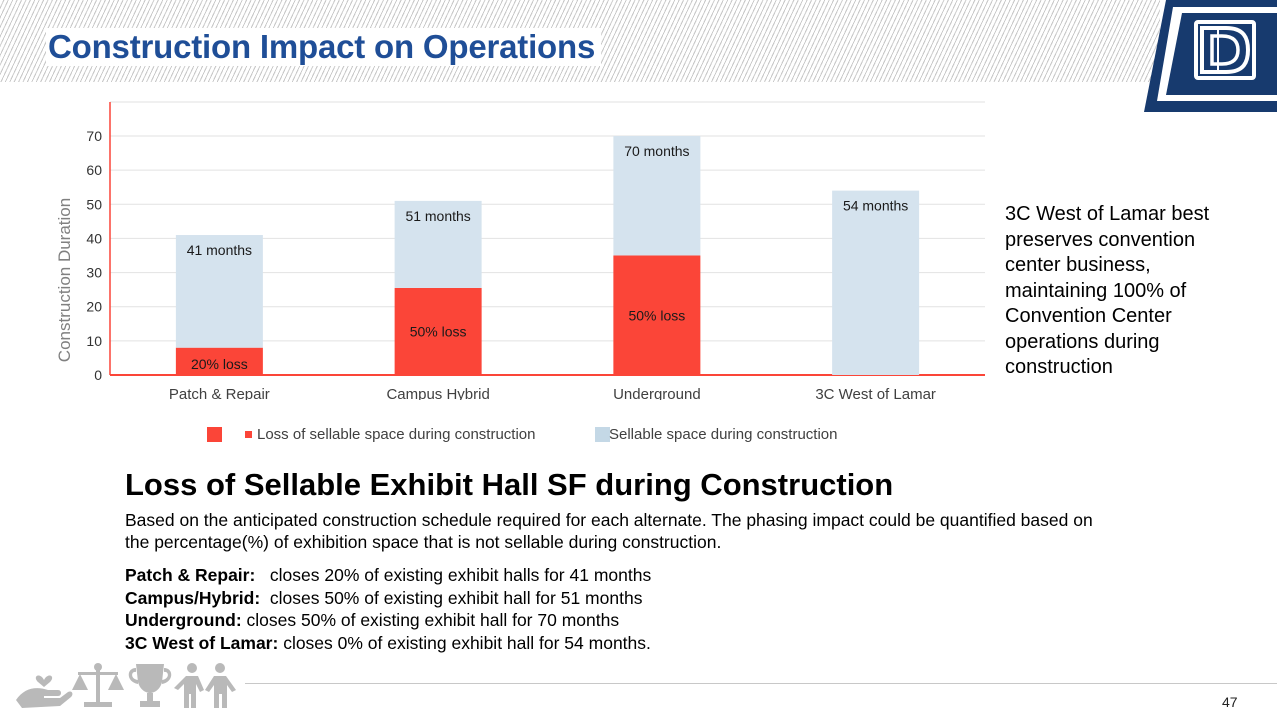  What do you see at coordinates (602, 434) in the screenshot?
I see `legend-swatch-sellable` at bounding box center [602, 434].